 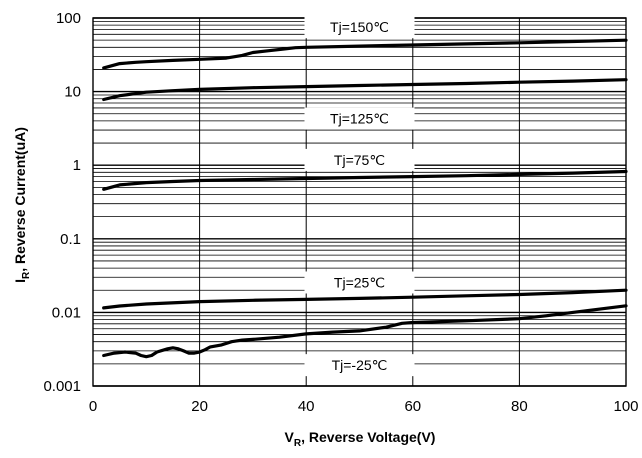 I want to click on y-axis-title: IR, Reverse Current(uA), so click(x=22, y=205).